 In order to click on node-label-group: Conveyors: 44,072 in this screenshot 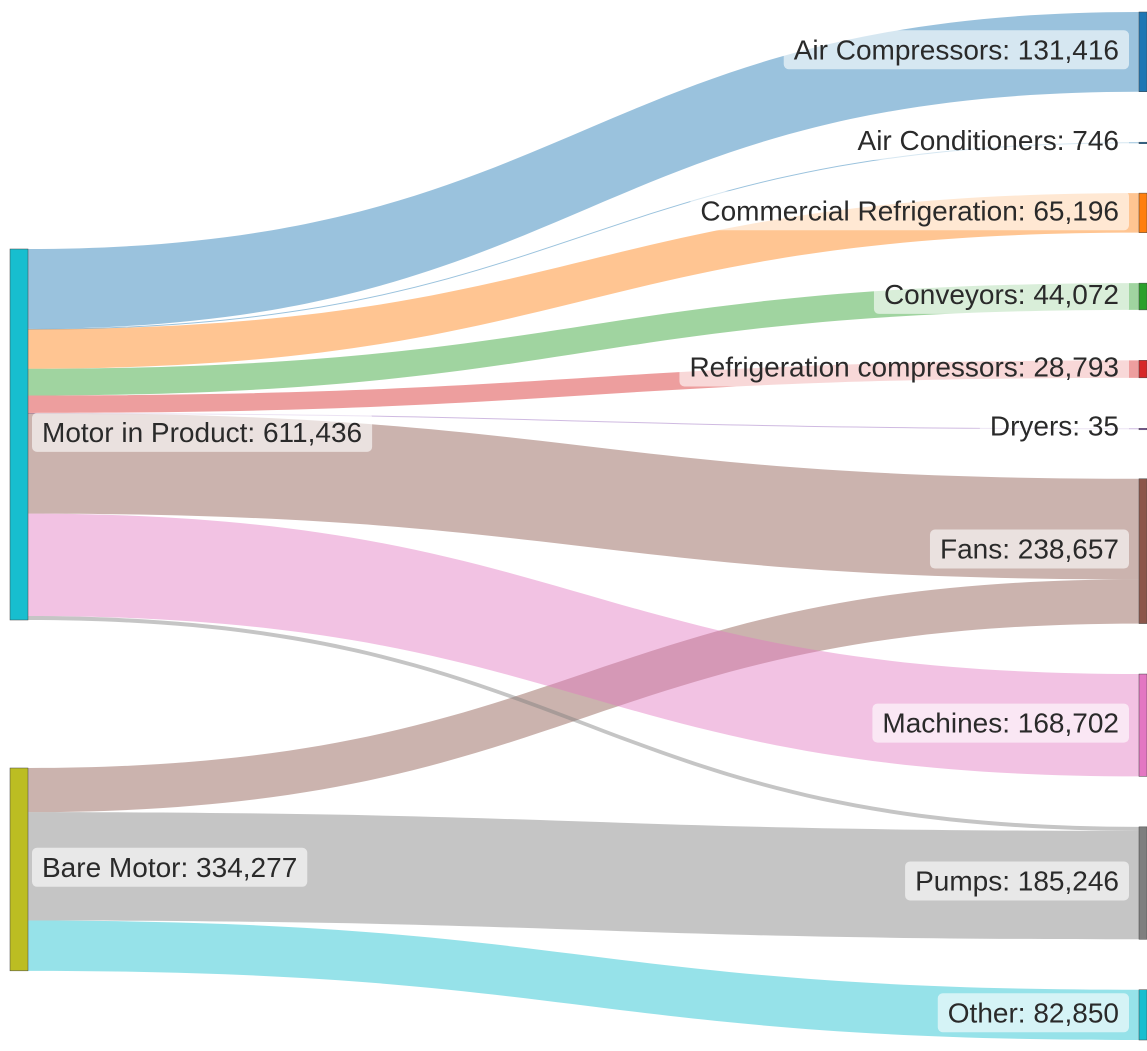, I will do `click(1001, 294)`.